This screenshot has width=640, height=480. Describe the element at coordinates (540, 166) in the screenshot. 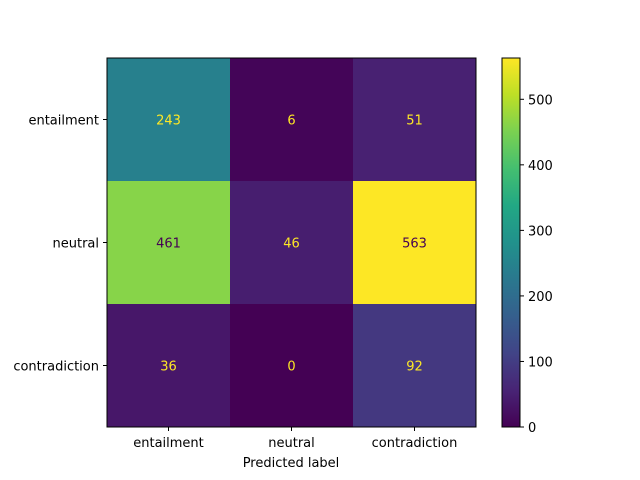

I see `colorbar-tick-label: 400` at that location.